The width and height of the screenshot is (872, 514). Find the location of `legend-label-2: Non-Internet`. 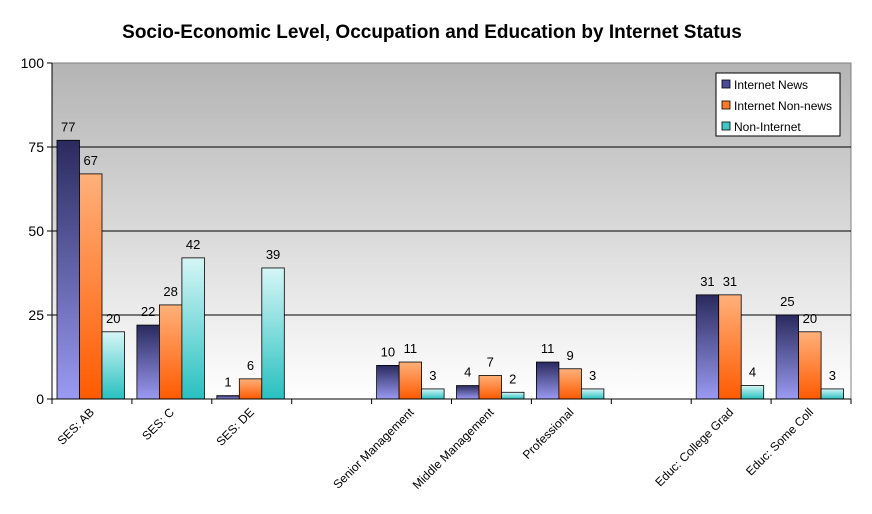

legend-label-2: Non-Internet is located at coordinates (767, 127).